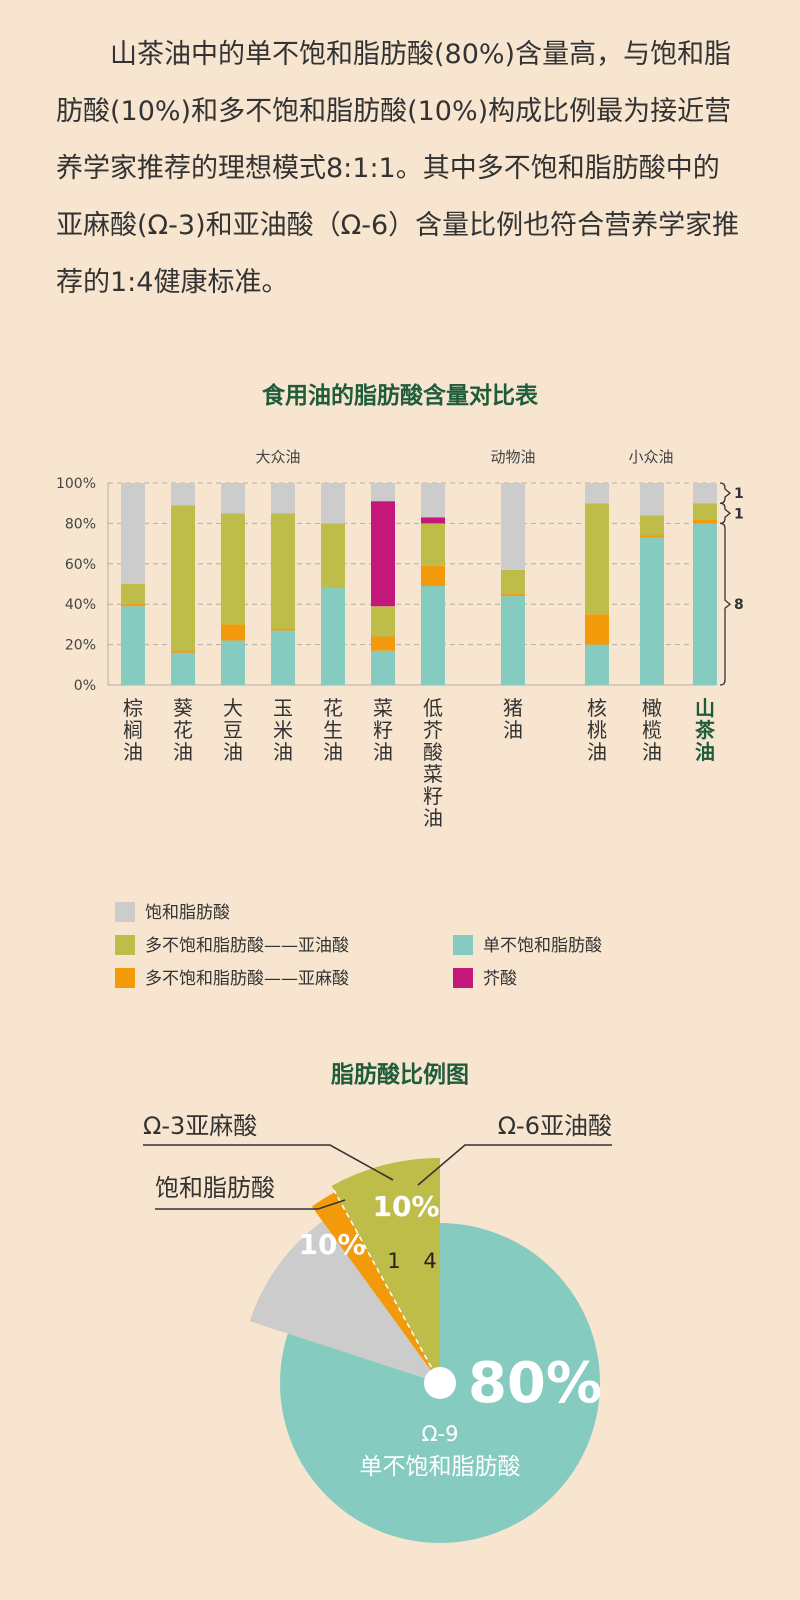 Image resolution: width=800 pixels, height=1600 pixels. What do you see at coordinates (268, 1162) in the screenshot?
I see `callout-line-linolenic` at bounding box center [268, 1162].